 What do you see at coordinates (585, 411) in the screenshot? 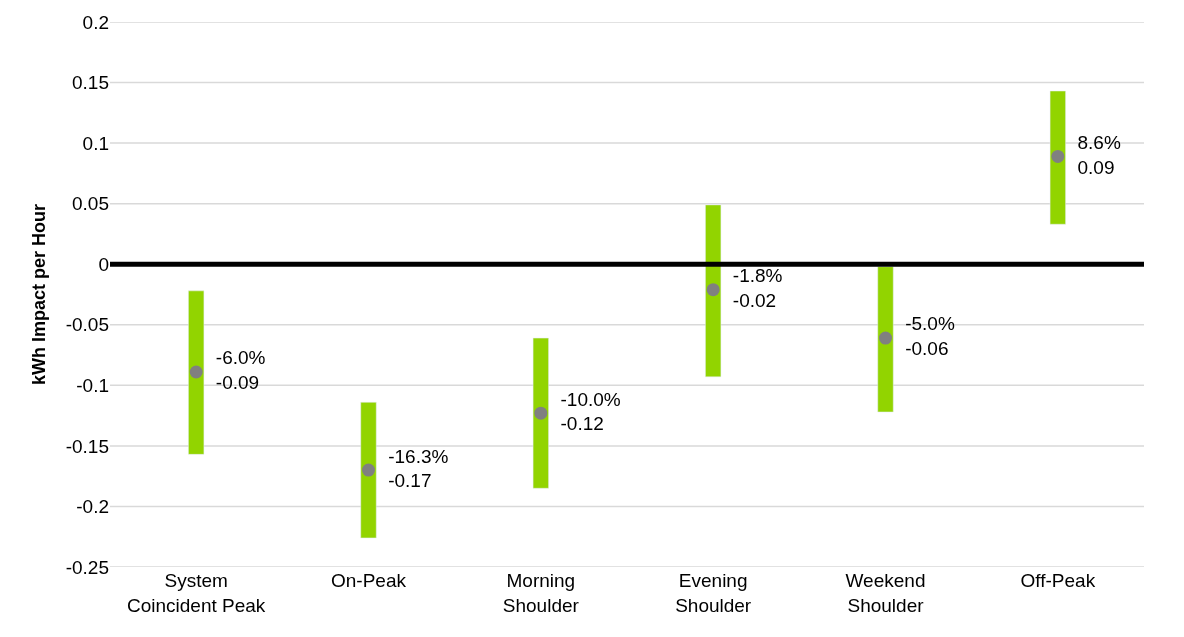
I see `data-label: -10.0% -0.12` at bounding box center [585, 411].